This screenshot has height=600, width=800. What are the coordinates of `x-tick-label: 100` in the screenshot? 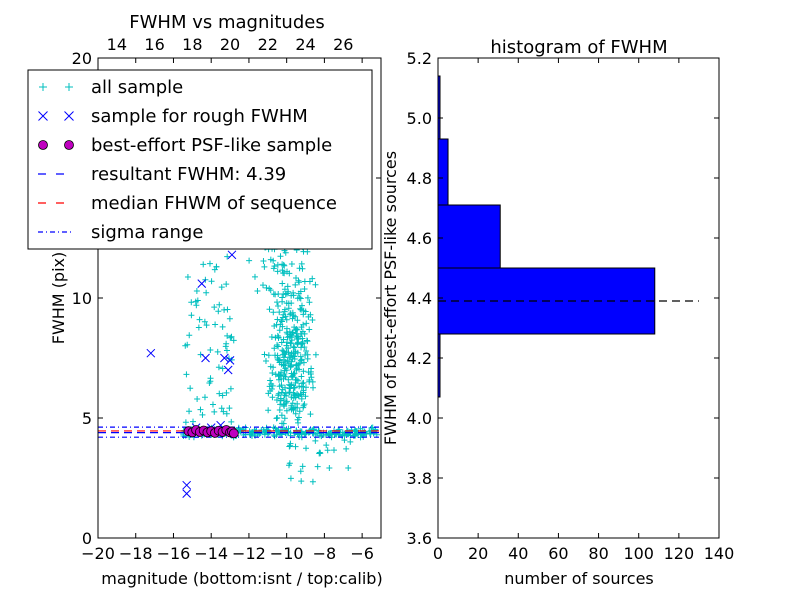 It's located at (638, 553).